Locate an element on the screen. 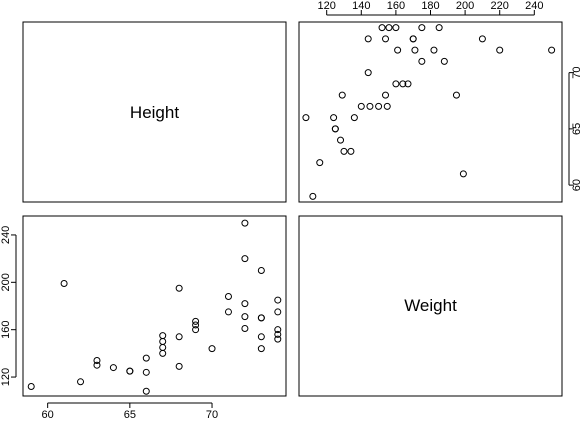 This screenshot has width=586, height=421. x-tick-label-top: 180 is located at coordinates (430, 6).